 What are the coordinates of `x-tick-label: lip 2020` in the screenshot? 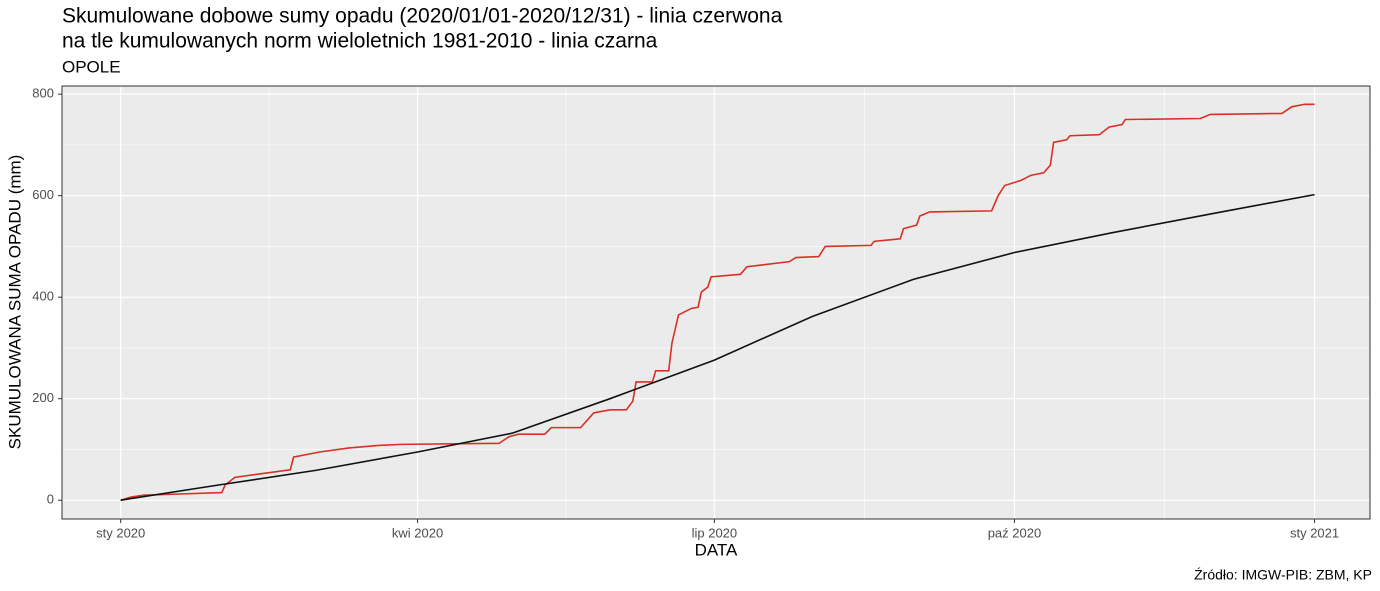 It's located at (715, 532).